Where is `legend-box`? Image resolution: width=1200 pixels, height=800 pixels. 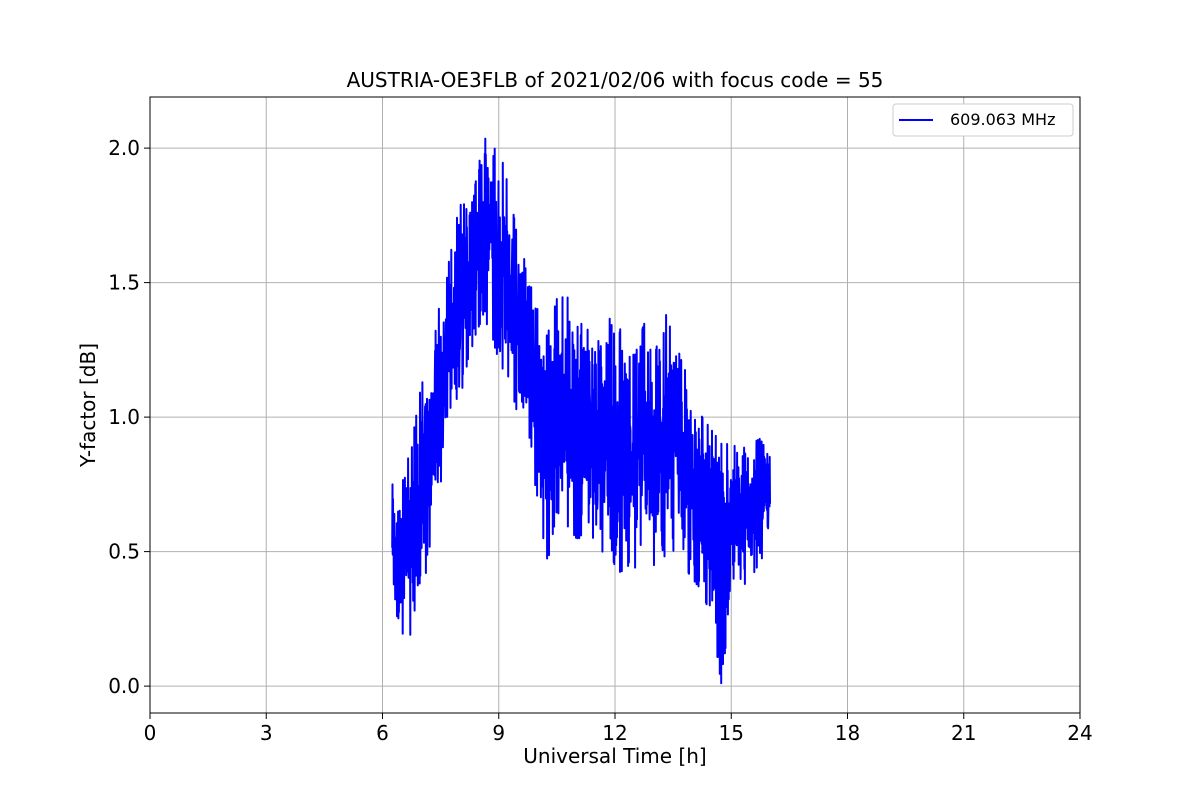 legend-box is located at coordinates (983, 120).